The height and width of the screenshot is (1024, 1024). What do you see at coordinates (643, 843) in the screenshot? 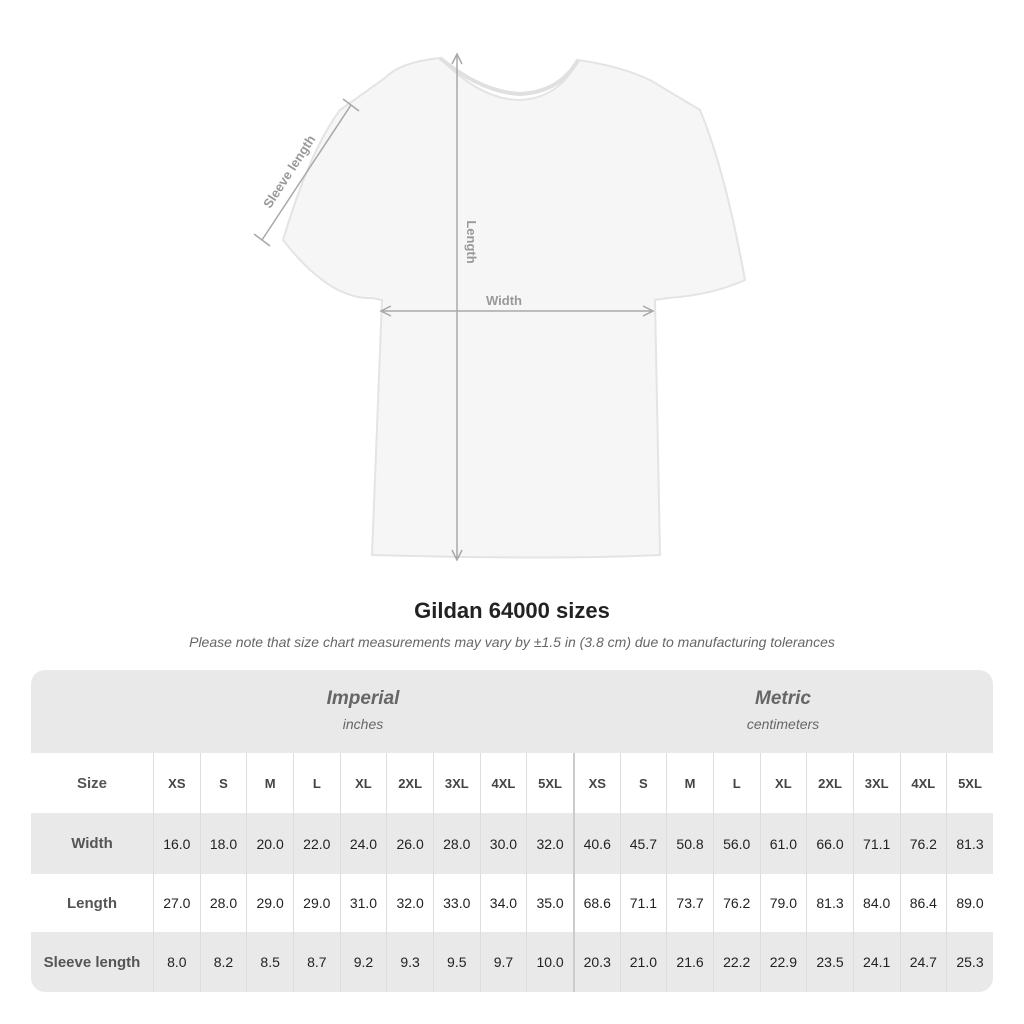
I see `table-cell: 45.7` at bounding box center [643, 843].